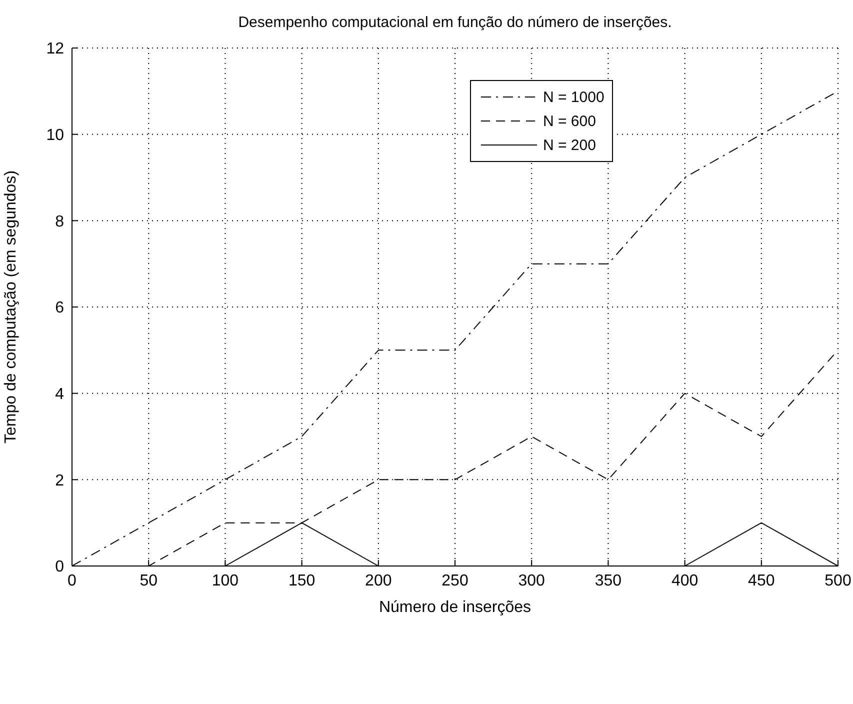 The image size is (853, 704). Describe the element at coordinates (11, 307) in the screenshot. I see `y-axis-title: Tempo de computação (em segundos)` at that location.